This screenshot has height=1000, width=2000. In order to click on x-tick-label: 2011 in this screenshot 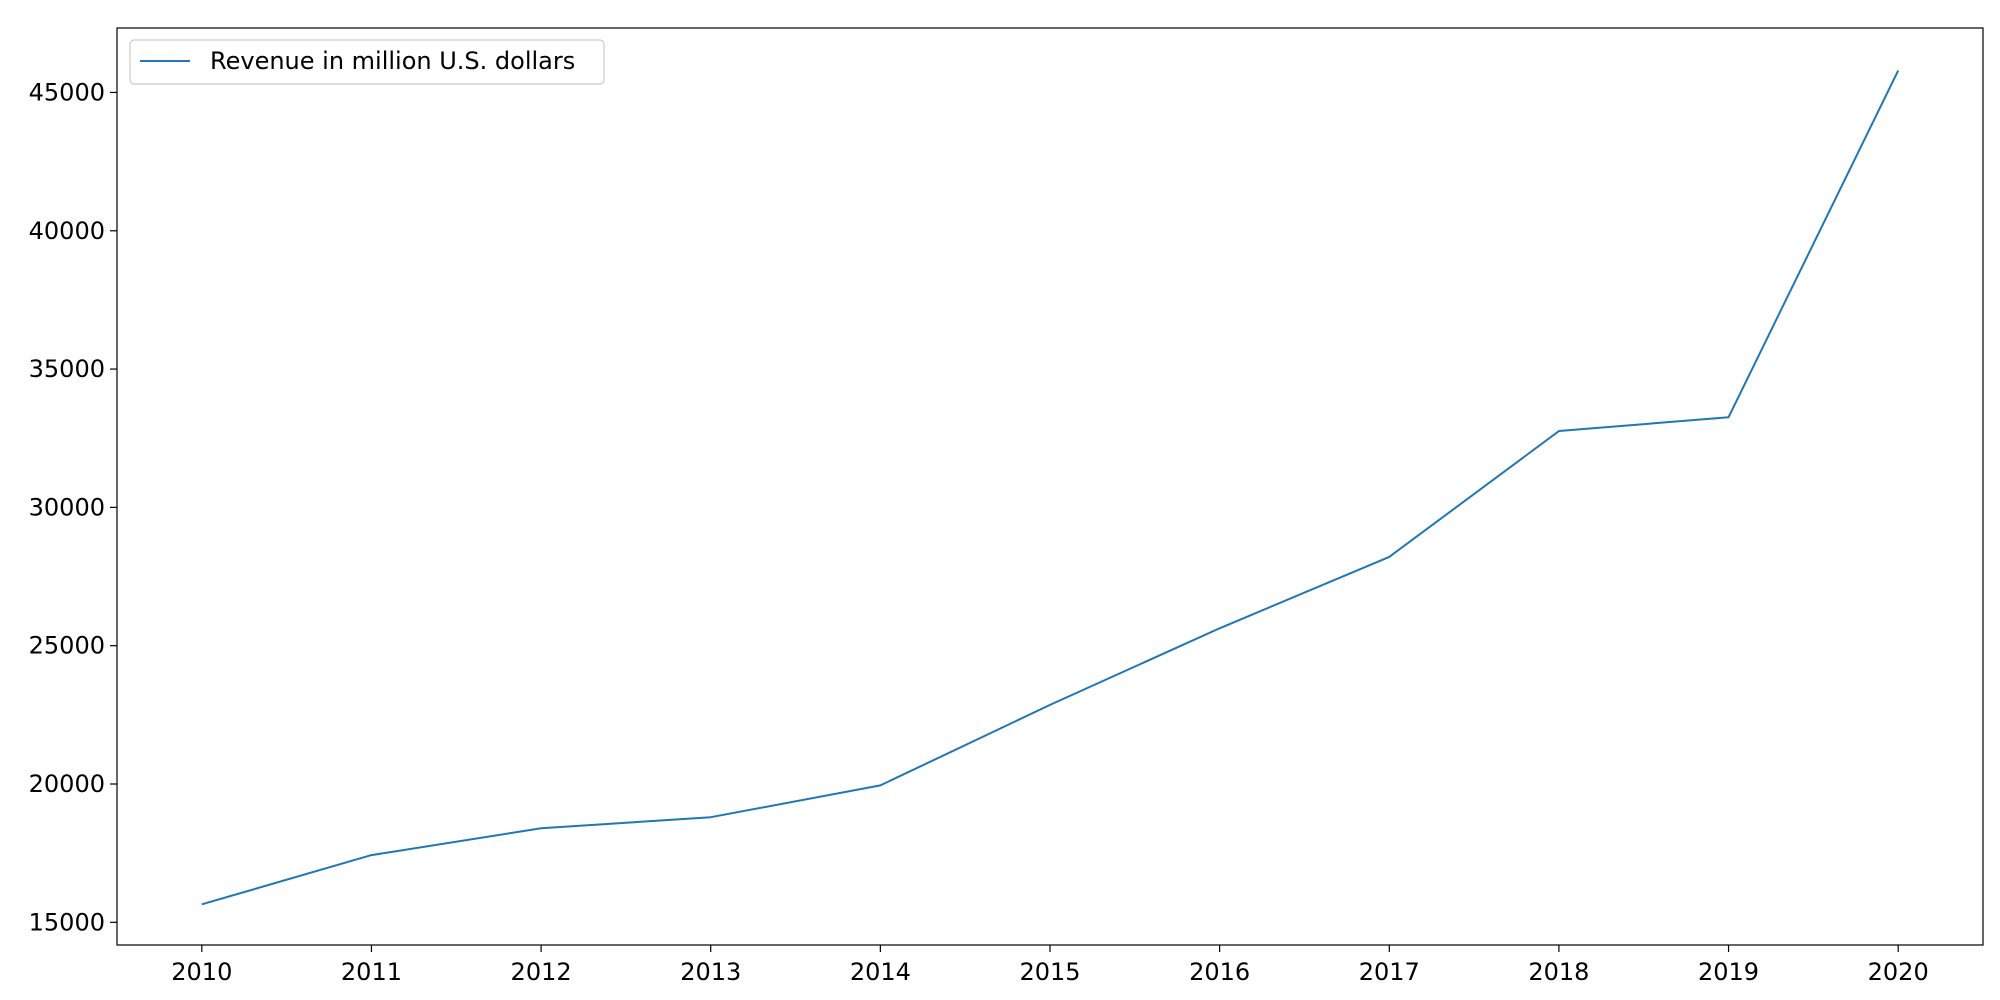, I will do `click(371, 972)`.